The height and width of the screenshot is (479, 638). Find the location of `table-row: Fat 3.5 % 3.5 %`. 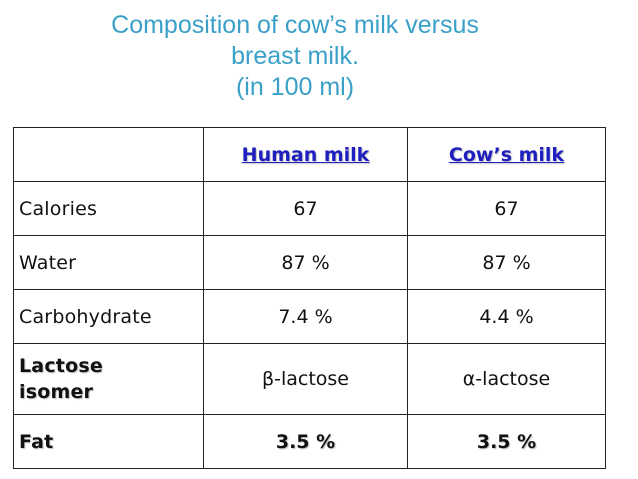

table-row: Fat 3.5 % 3.5 % is located at coordinates (309, 441).